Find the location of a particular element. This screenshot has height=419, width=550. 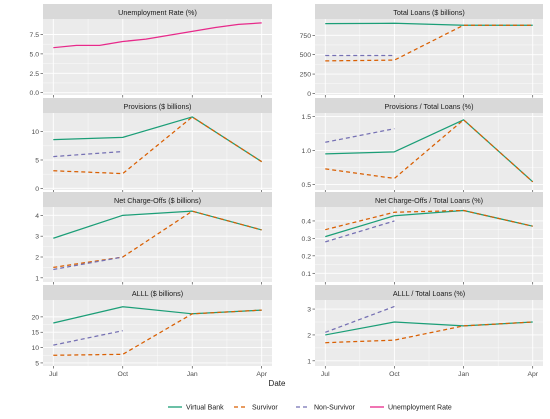

series-line-unemployment is located at coordinates (157, 35).